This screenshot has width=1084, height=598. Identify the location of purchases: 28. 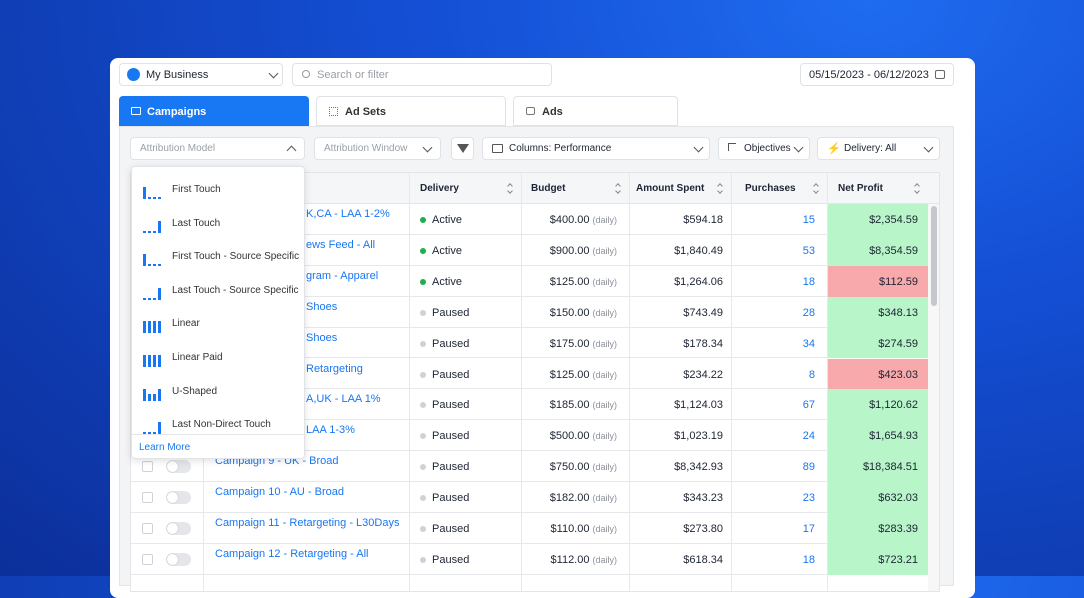
(808, 312).